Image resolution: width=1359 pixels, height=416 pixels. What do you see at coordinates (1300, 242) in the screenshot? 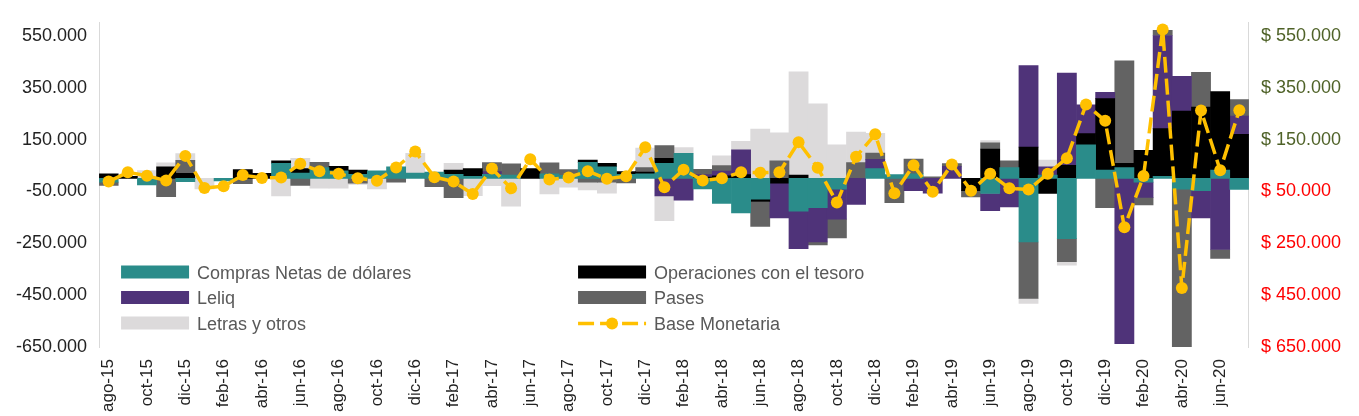
I see `y2-tick-label: $ 250.000` at bounding box center [1300, 242].